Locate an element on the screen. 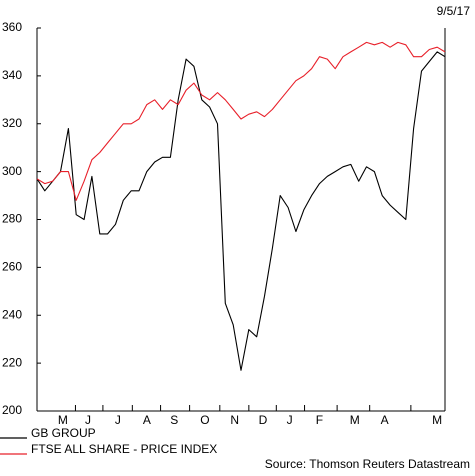 The width and height of the screenshot is (475, 476). date-label: 9/5/17 is located at coordinates (454, 11).